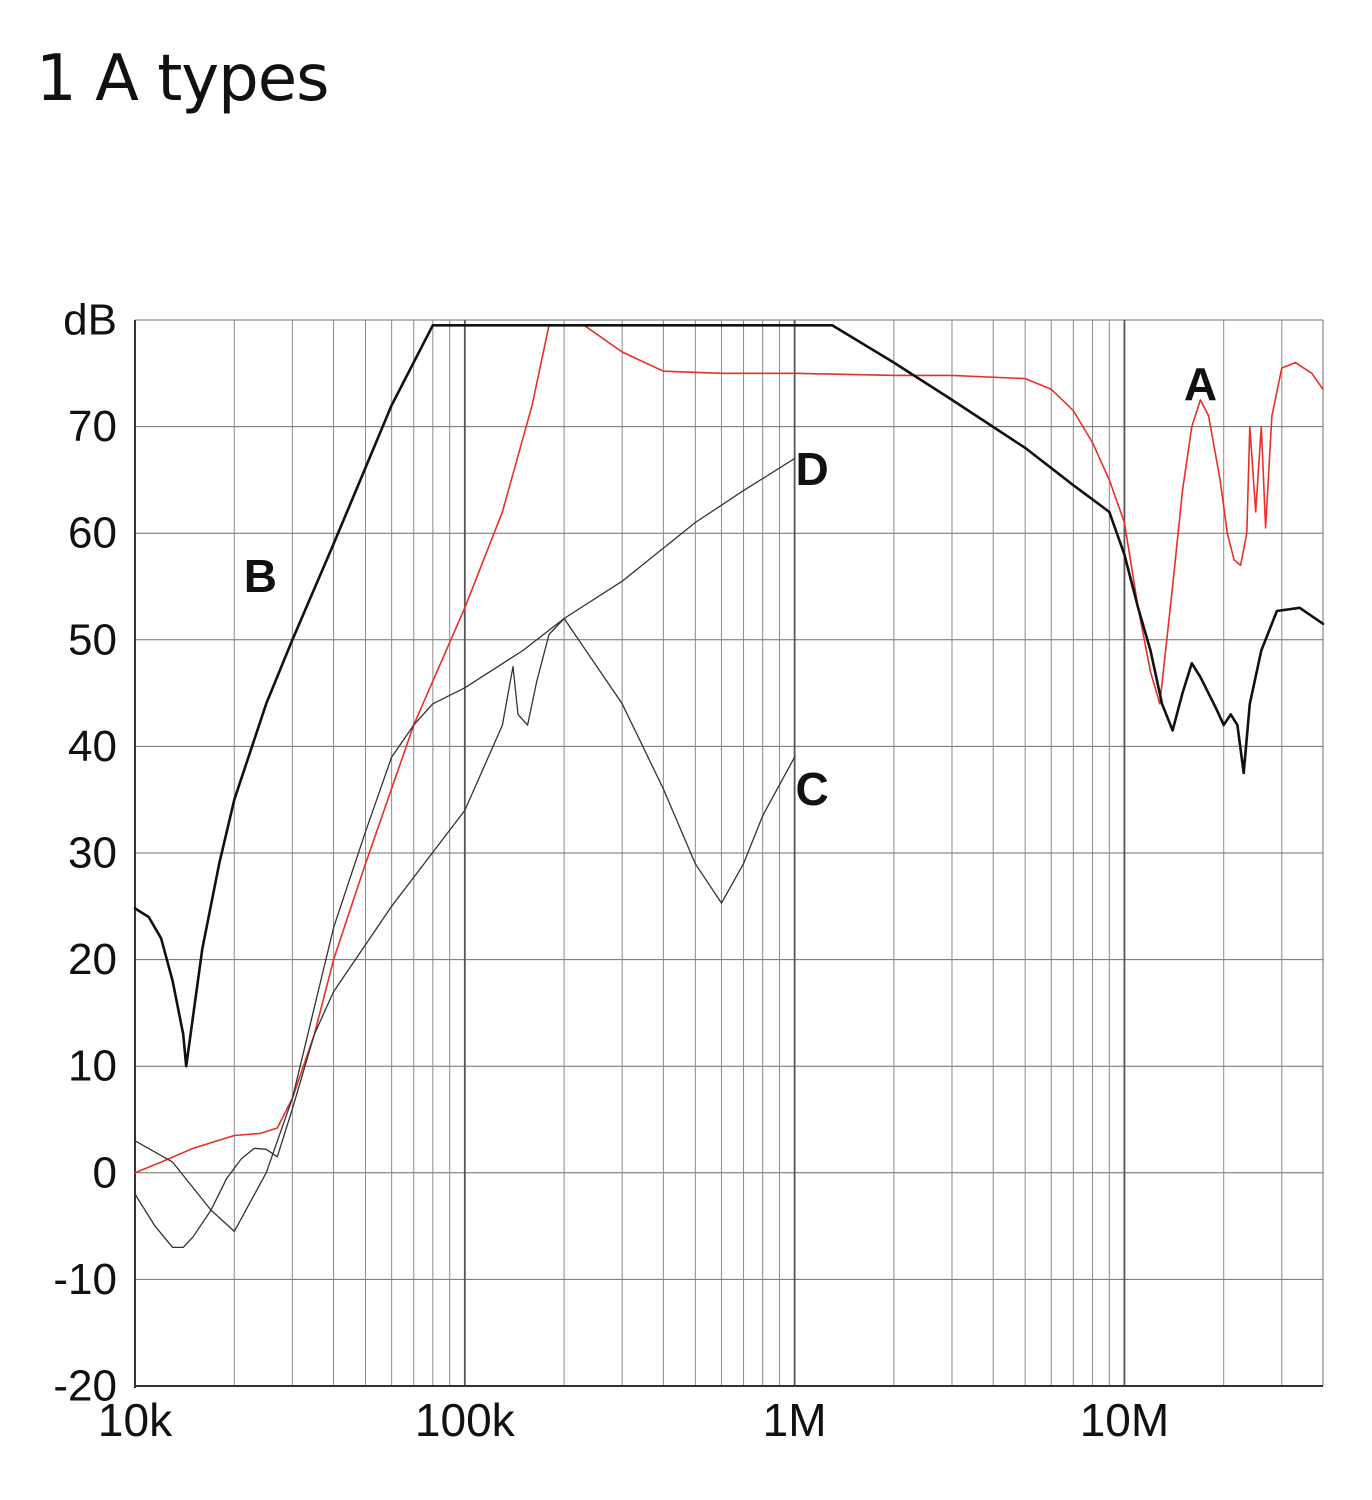 This screenshot has height=1500, width=1372. Describe the element at coordinates (465, 1420) in the screenshot. I see `x-tick-label: 100k` at that location.